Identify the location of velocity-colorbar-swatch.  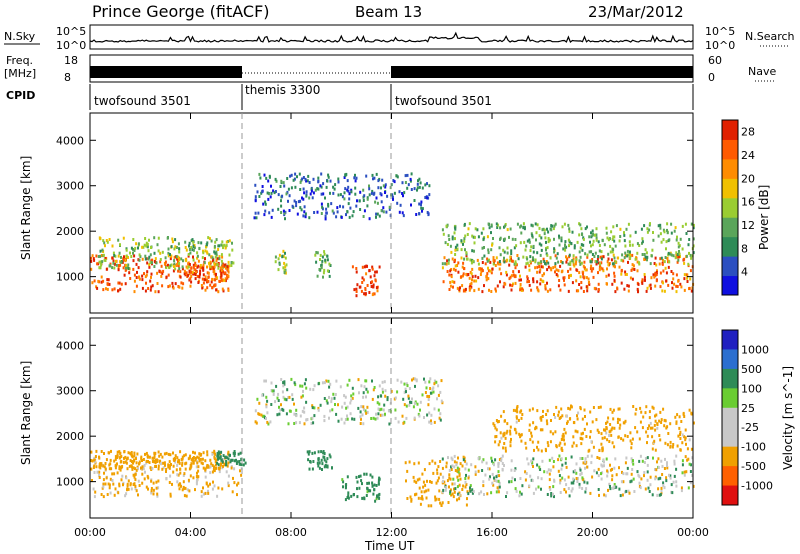
(730, 340).